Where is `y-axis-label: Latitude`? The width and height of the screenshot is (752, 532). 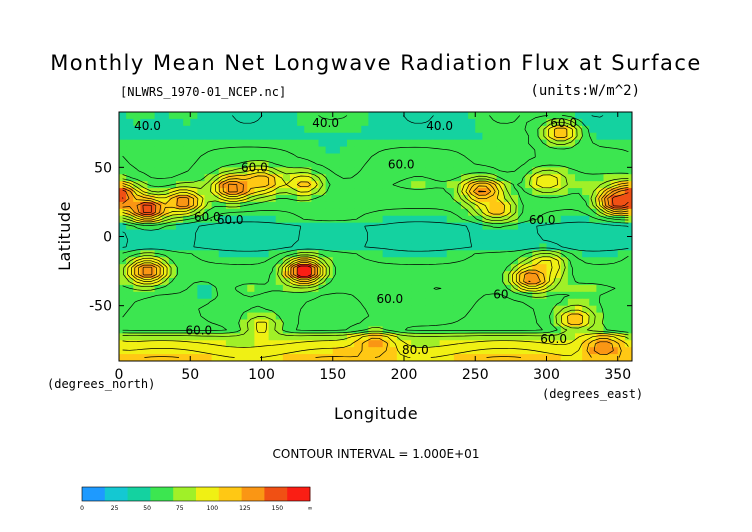
y-axis-label: Latitude is located at coordinates (64, 236).